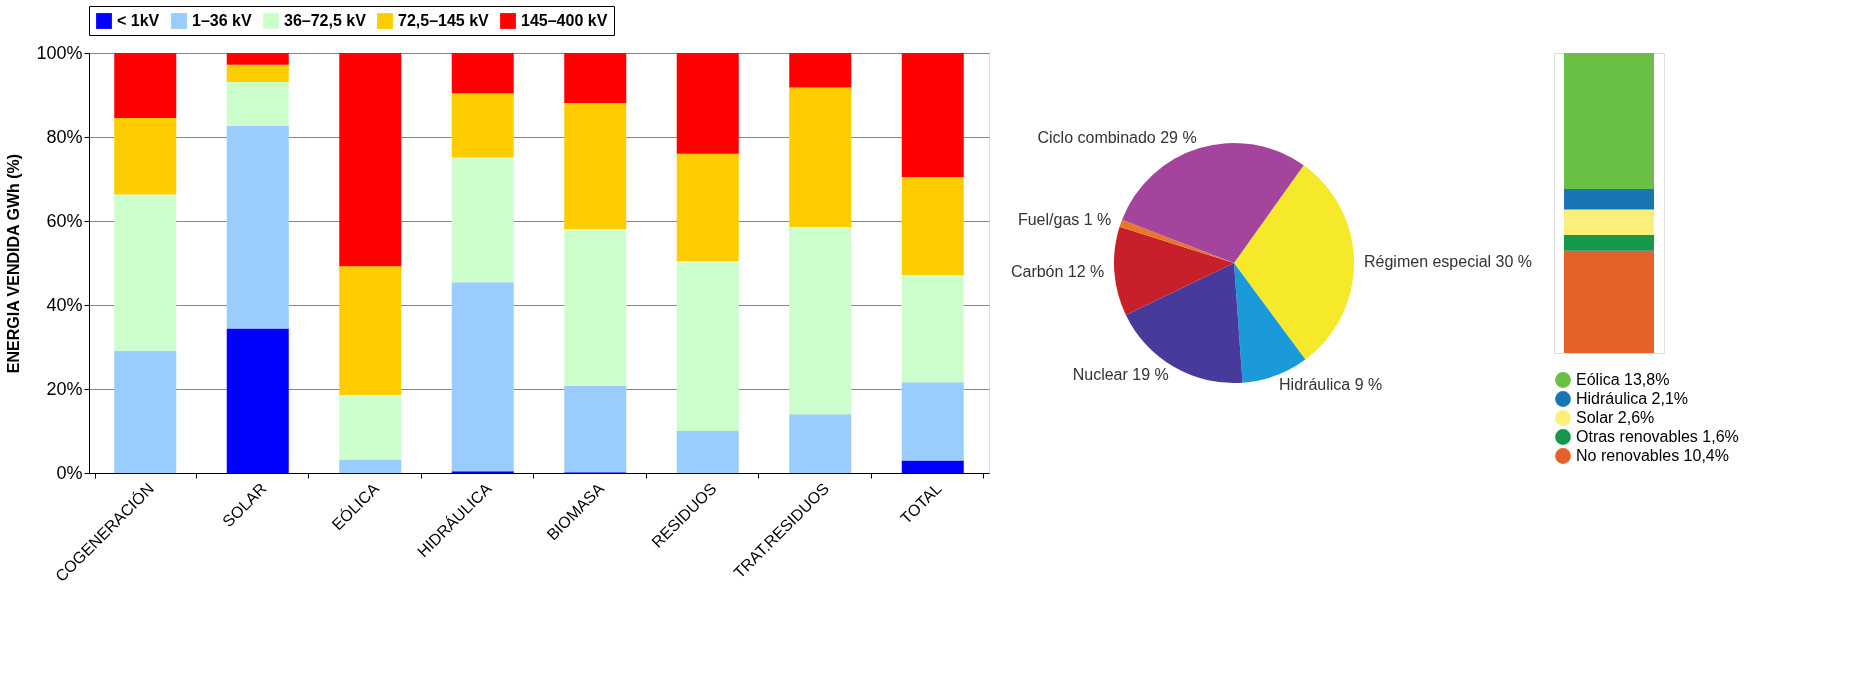 Image resolution: width=1857 pixels, height=674 pixels. I want to click on slice-label: Nuclear 19 %, so click(1120, 375).